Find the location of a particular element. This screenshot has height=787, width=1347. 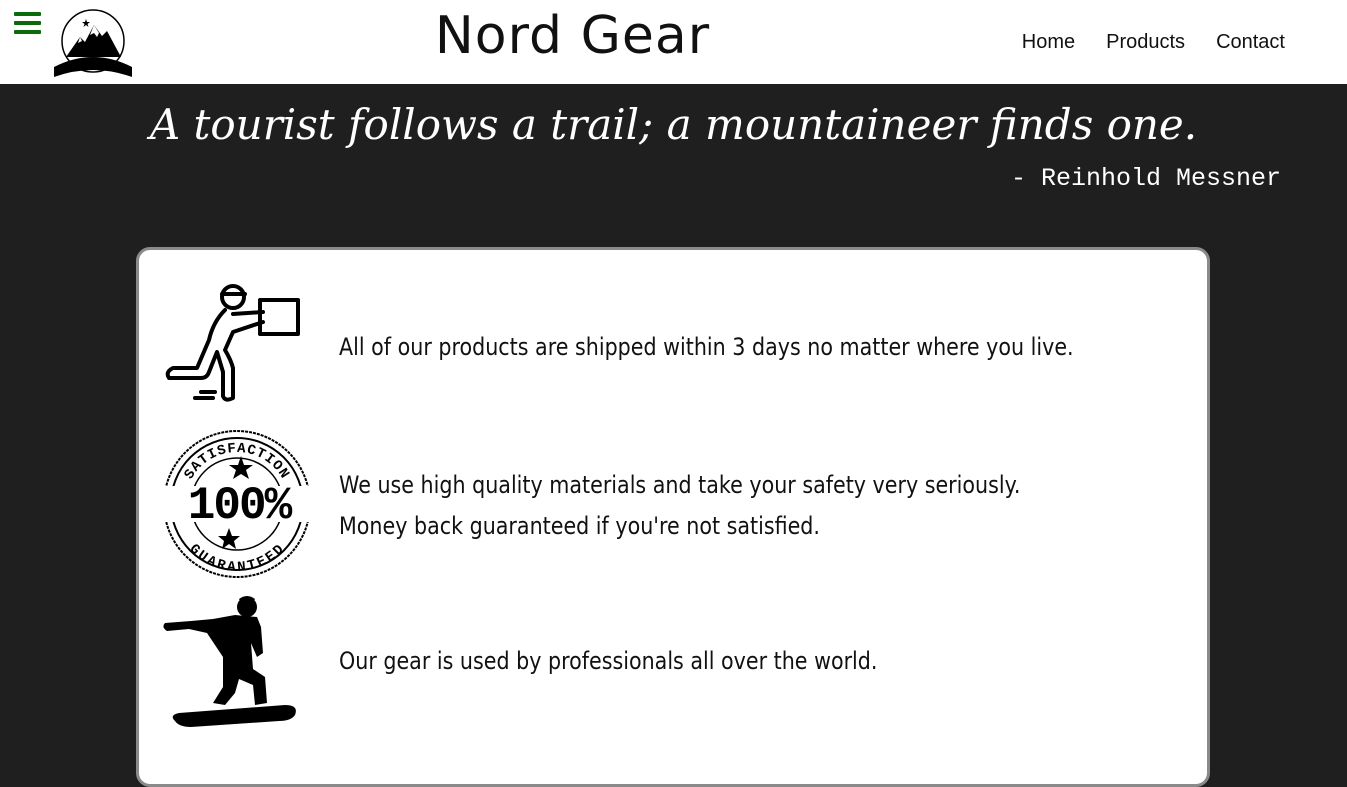

main-nav: Home Products Contact is located at coordinates (1153, 42).